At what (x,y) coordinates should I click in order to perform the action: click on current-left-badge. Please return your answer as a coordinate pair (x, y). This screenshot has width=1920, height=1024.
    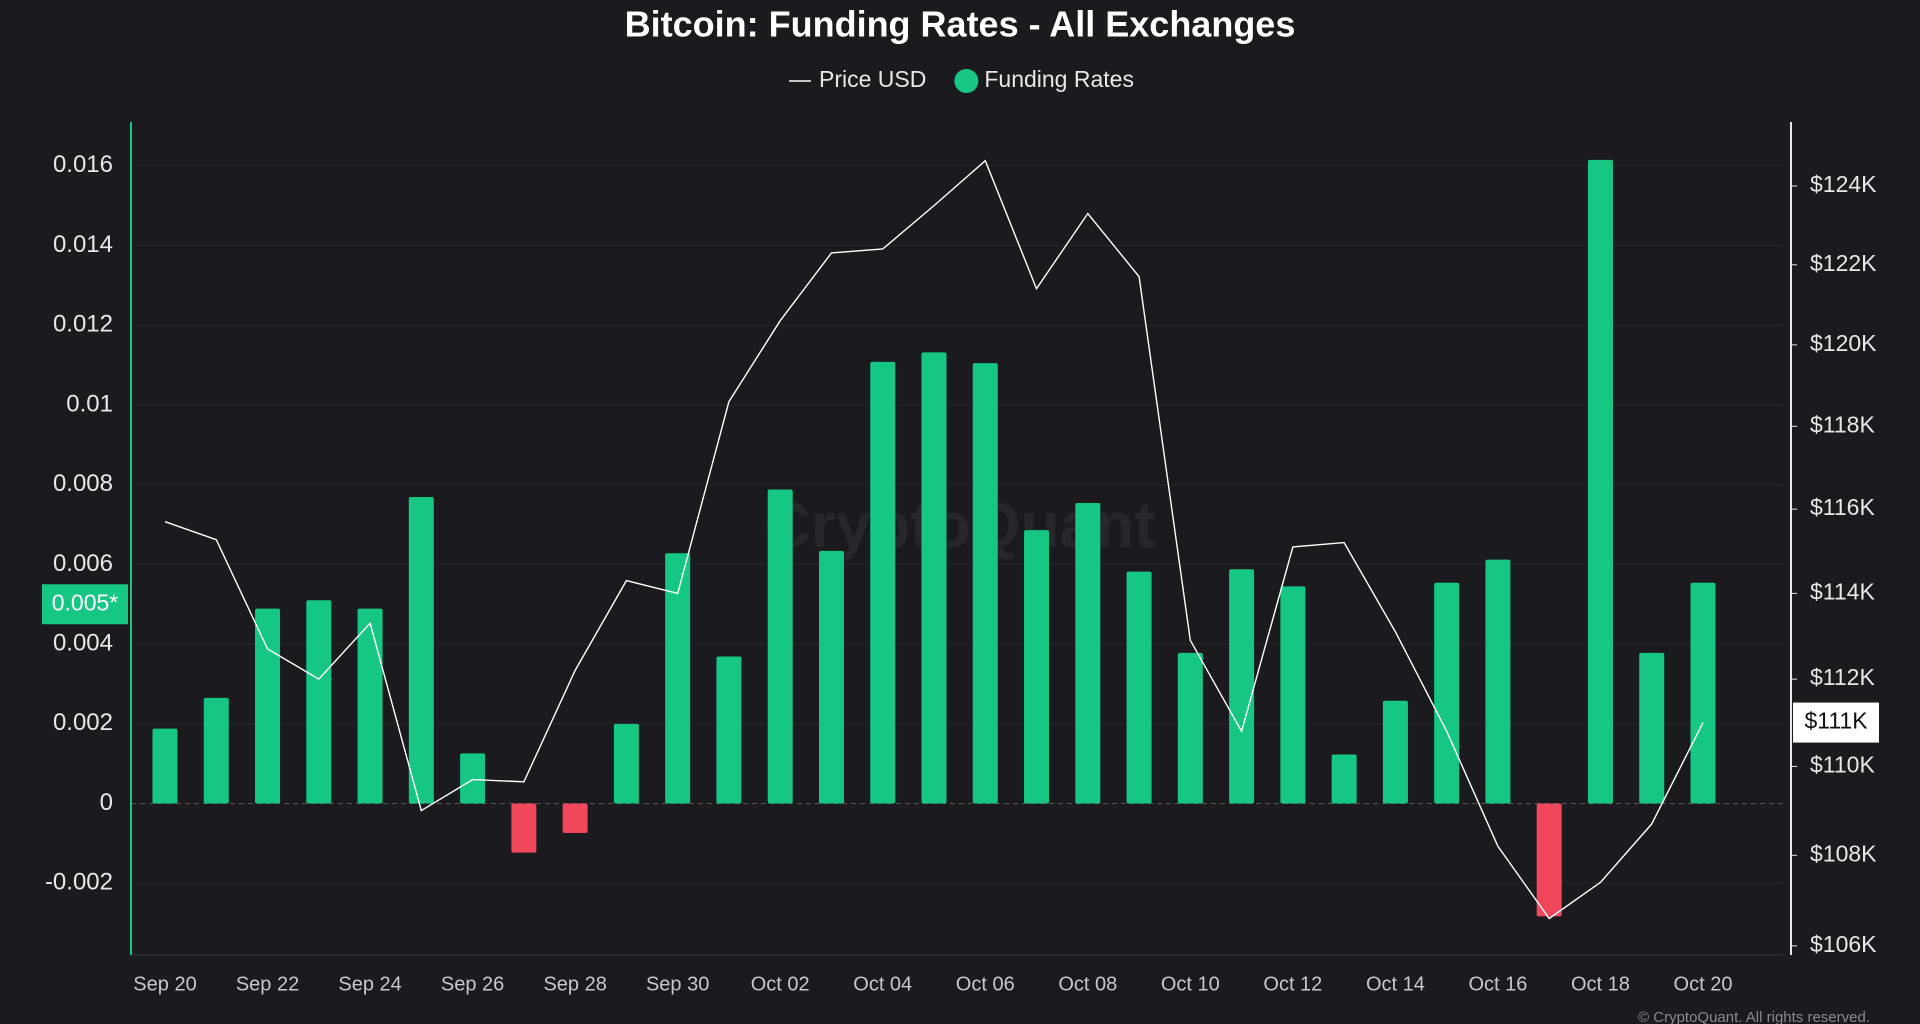
    Looking at the image, I should click on (85, 604).